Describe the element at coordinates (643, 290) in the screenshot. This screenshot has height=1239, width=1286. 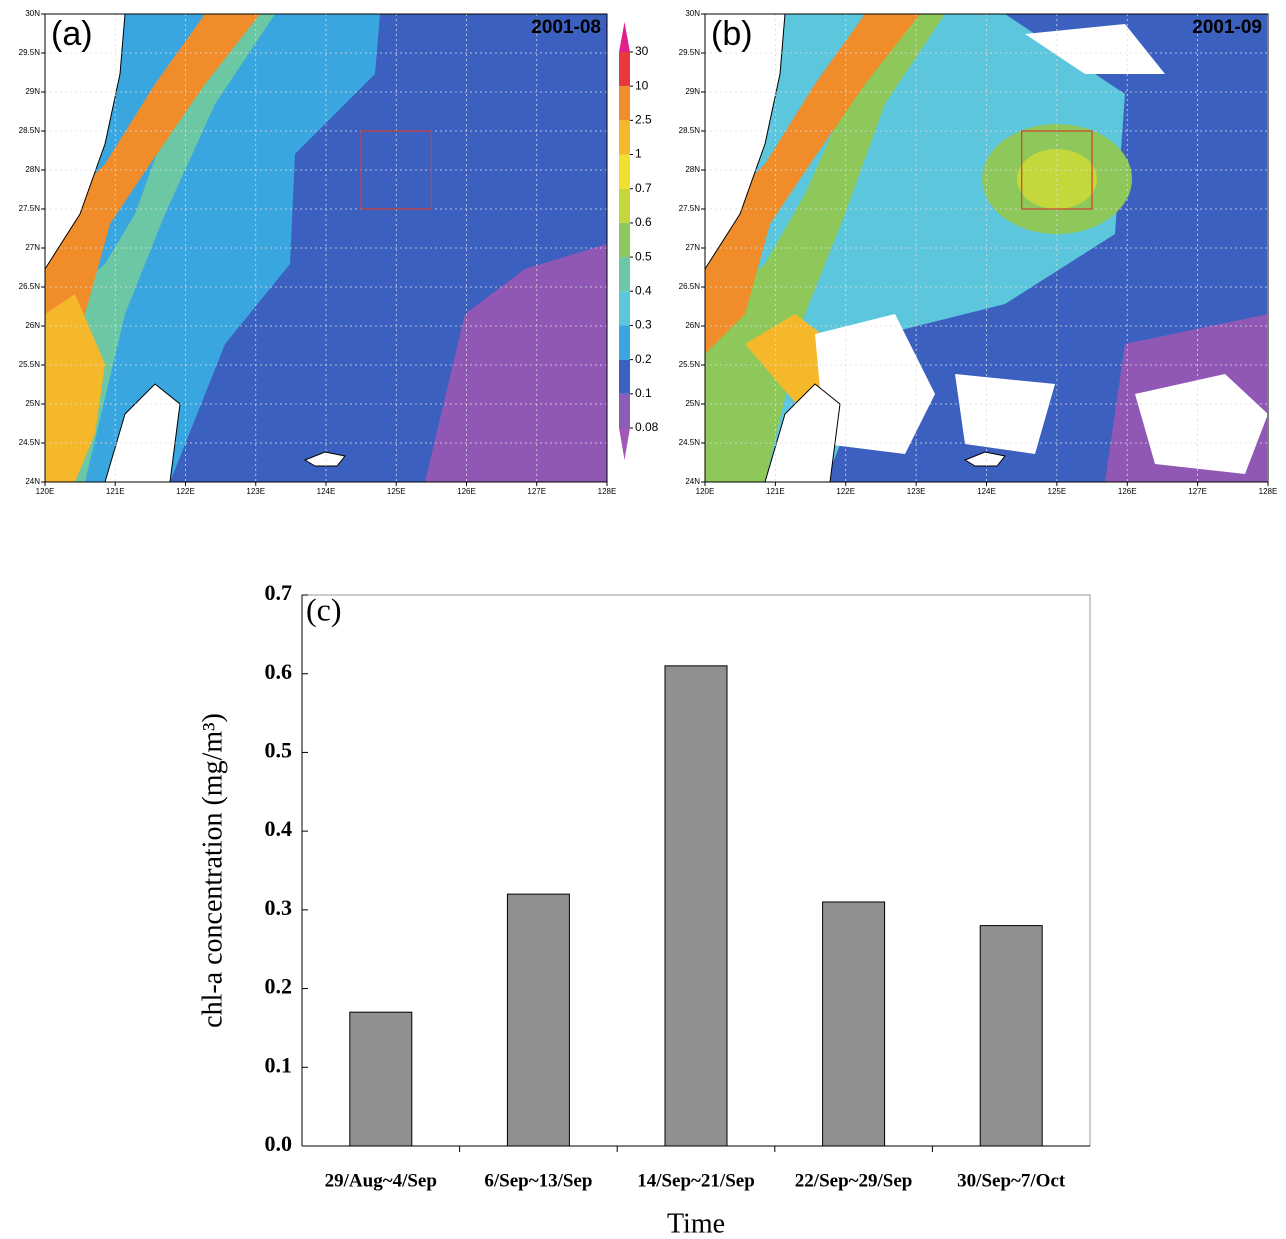
I see `colorbar-label: 0.4` at that location.